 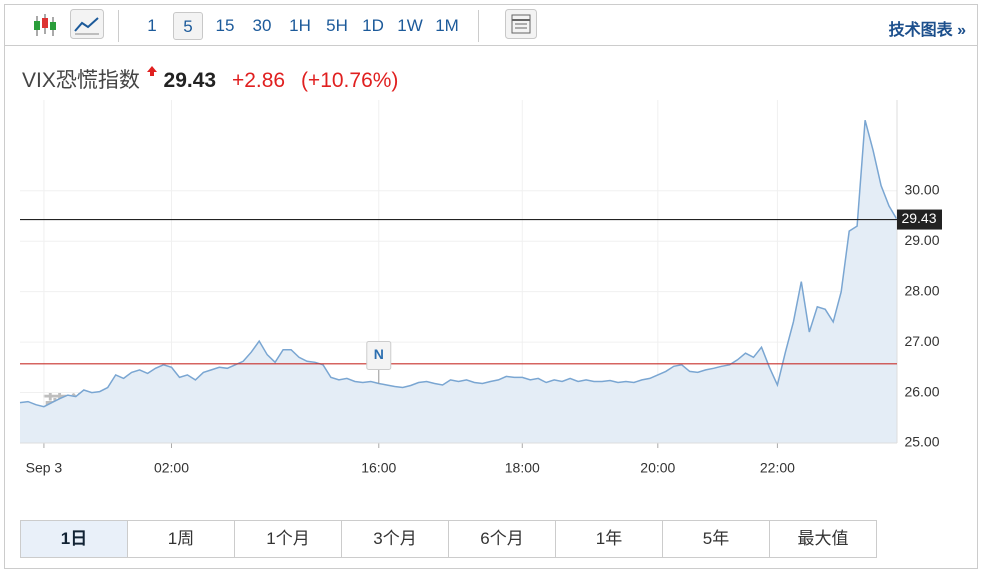 I want to click on y-tick-label: 30.00, so click(x=921, y=189).